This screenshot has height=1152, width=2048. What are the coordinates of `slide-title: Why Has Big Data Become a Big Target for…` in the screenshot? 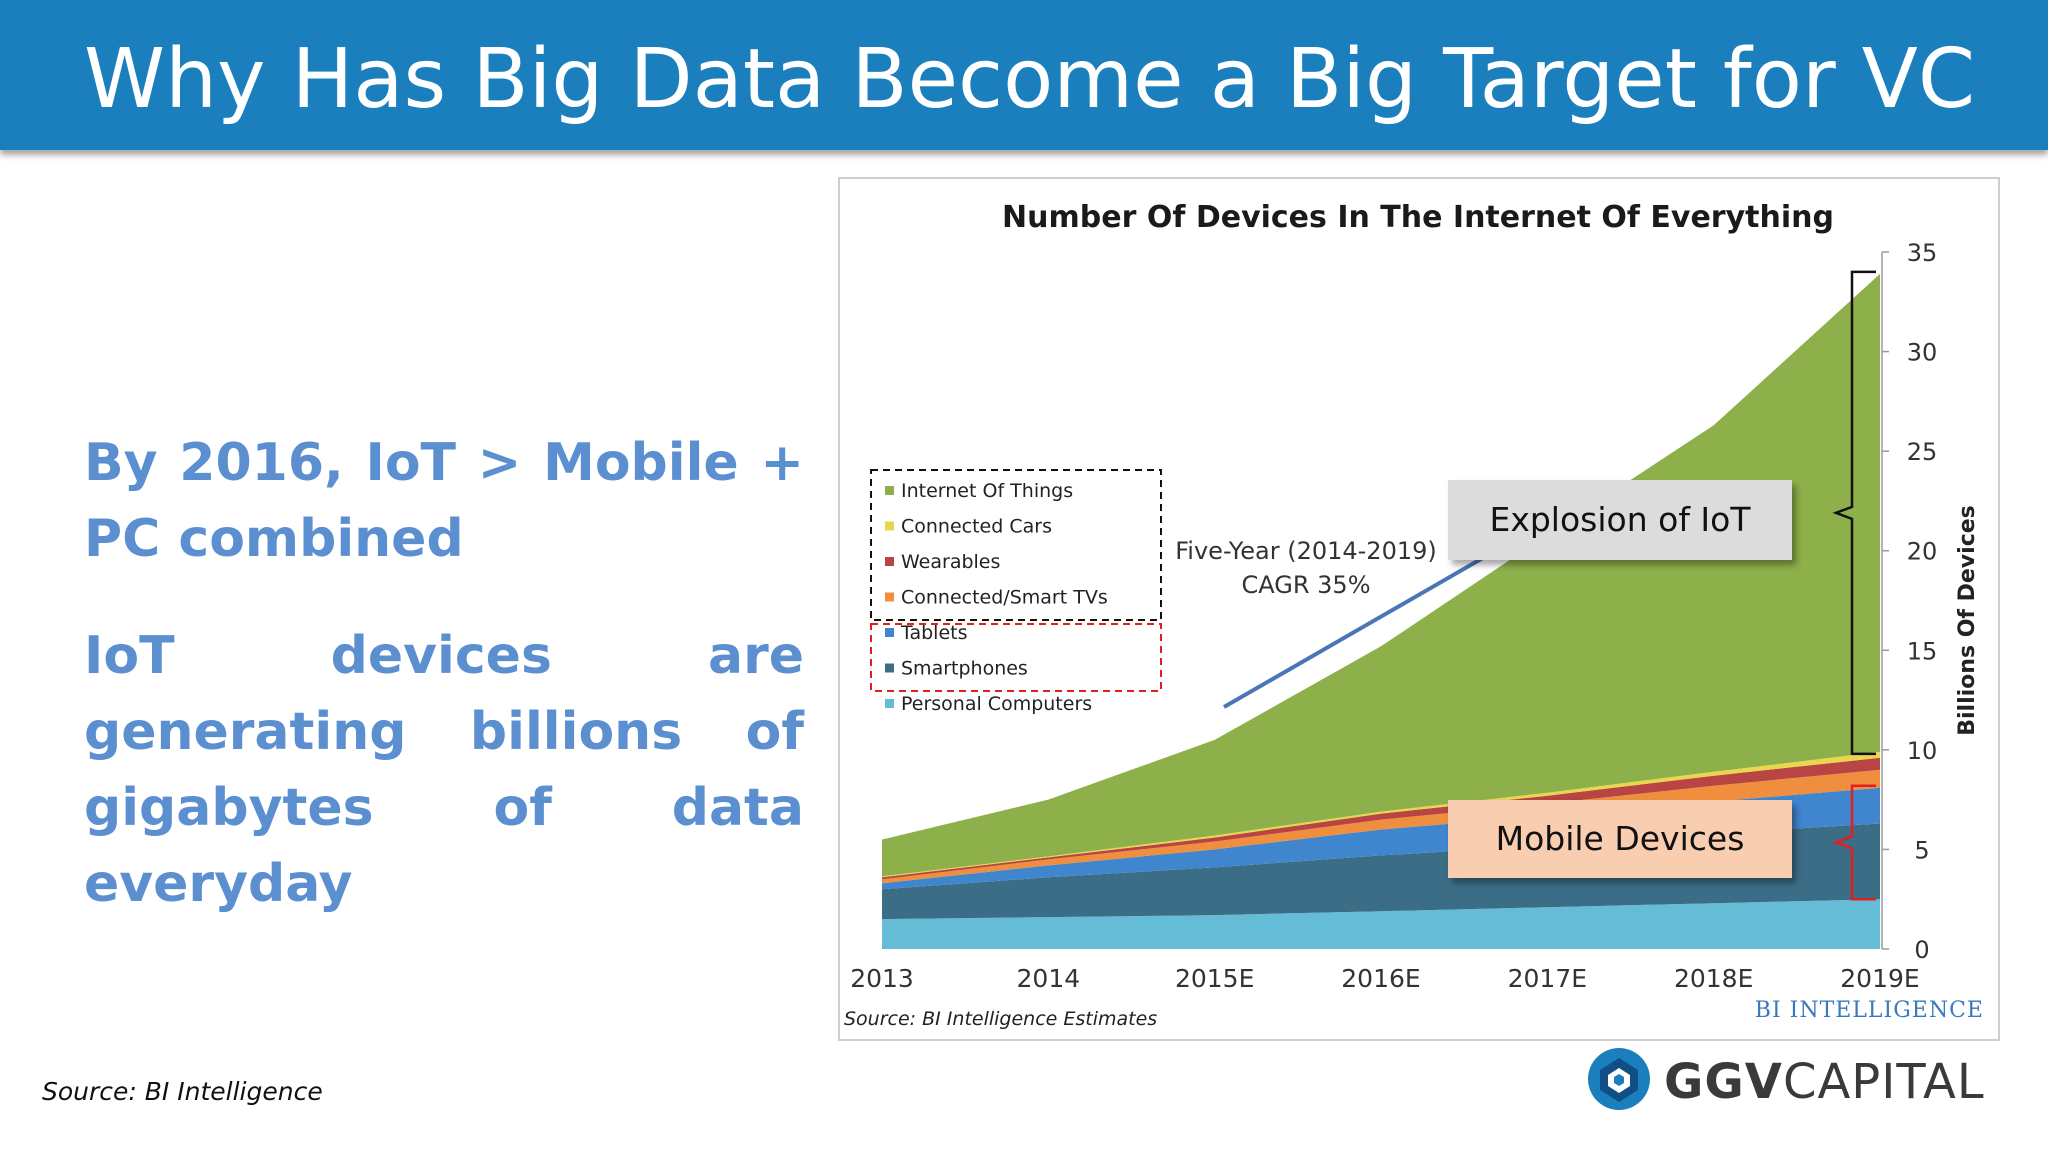 It's located at (1030, 79).